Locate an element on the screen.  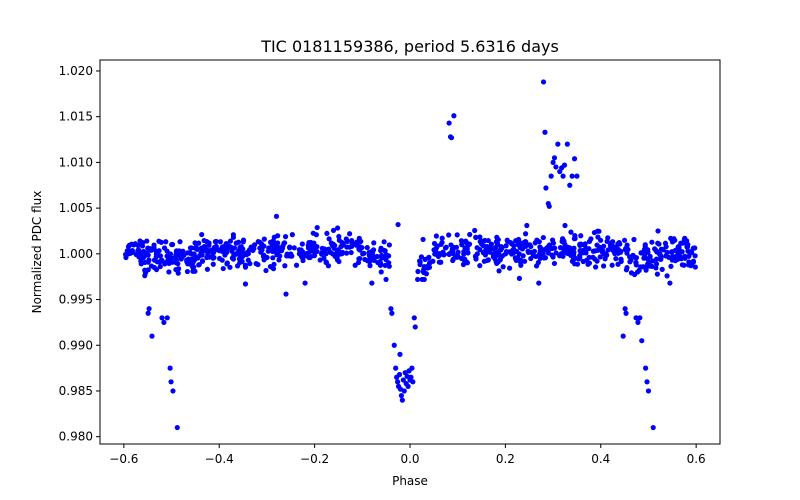
x-axis-label: Phase is located at coordinates (410, 481).